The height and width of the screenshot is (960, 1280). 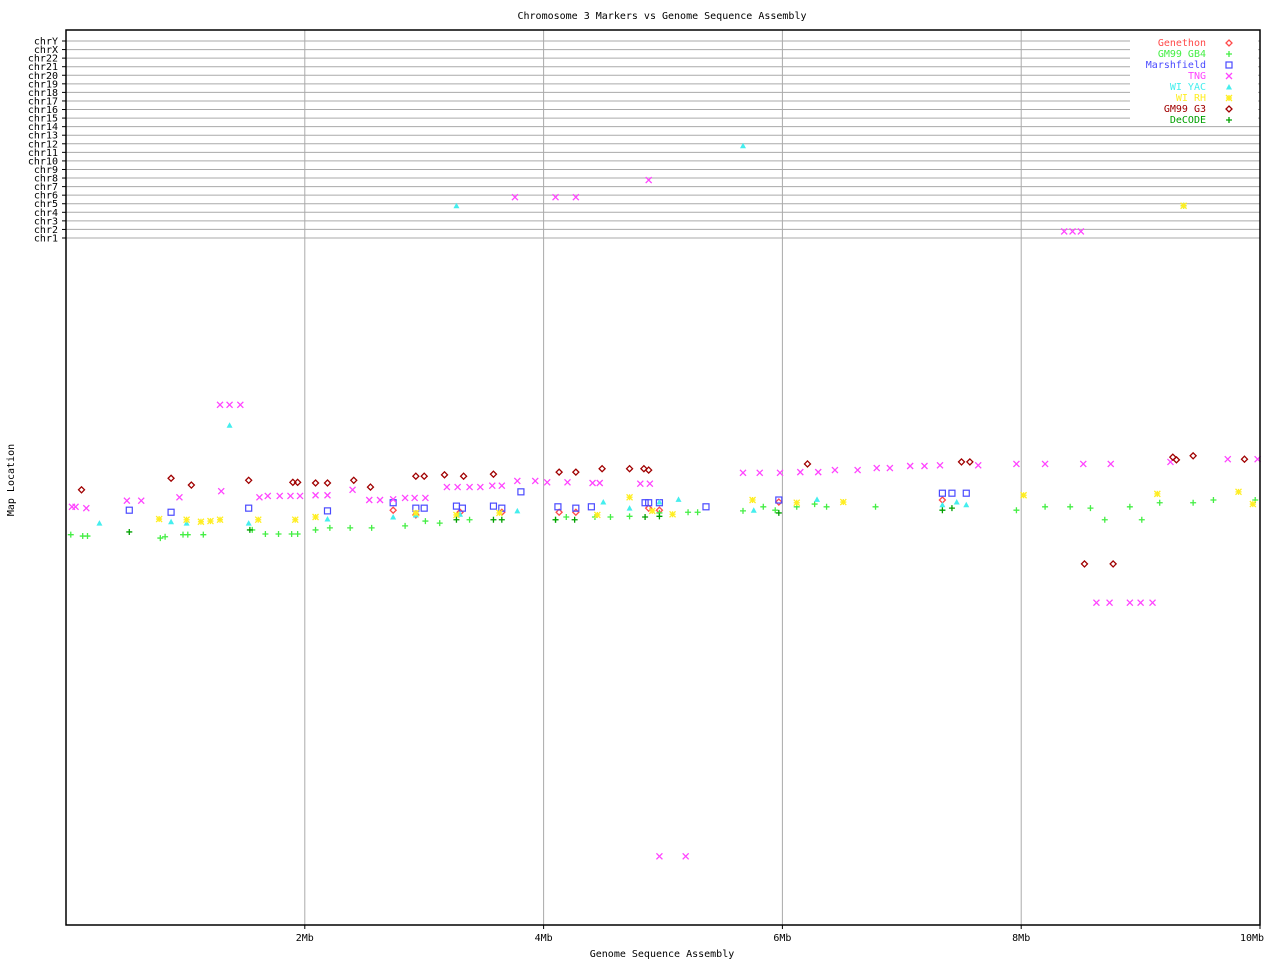 I want to click on legend-asterisk-icon, so click(x=1229, y=98).